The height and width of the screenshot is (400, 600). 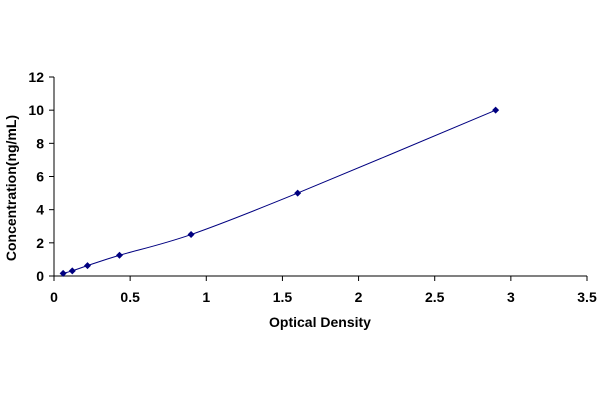 I want to click on x-axis-title: Optical Density, so click(x=320, y=322).